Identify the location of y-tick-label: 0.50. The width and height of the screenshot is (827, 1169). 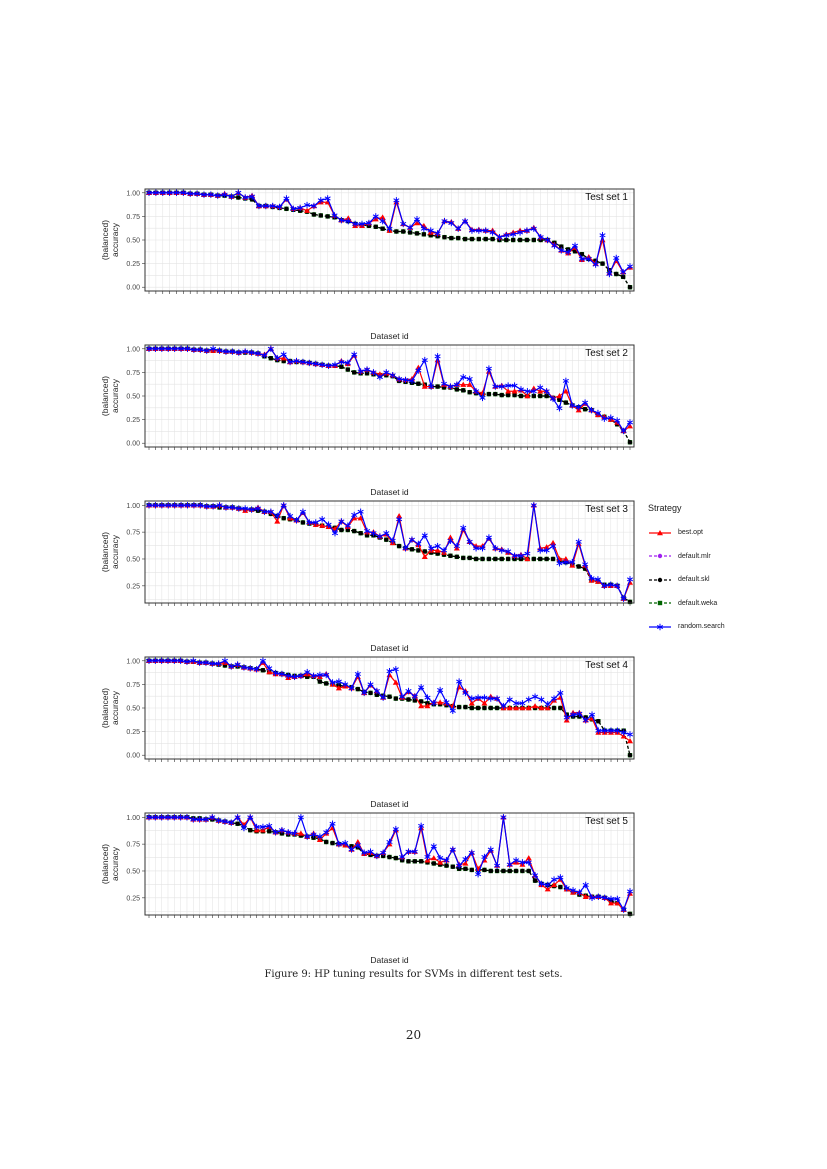
(133, 397).